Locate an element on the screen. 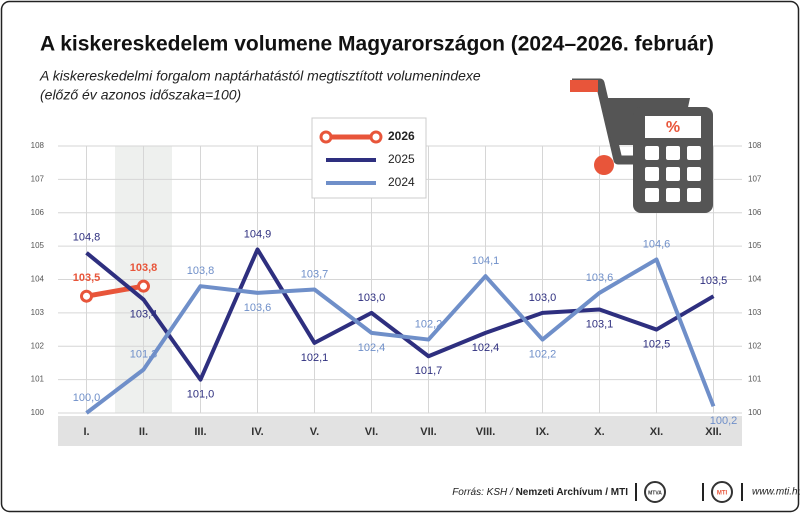 Image resolution: width=800 pixels, height=518 pixels. subtitle-note: (előző év azonos időszaka=100) is located at coordinates (140, 95).